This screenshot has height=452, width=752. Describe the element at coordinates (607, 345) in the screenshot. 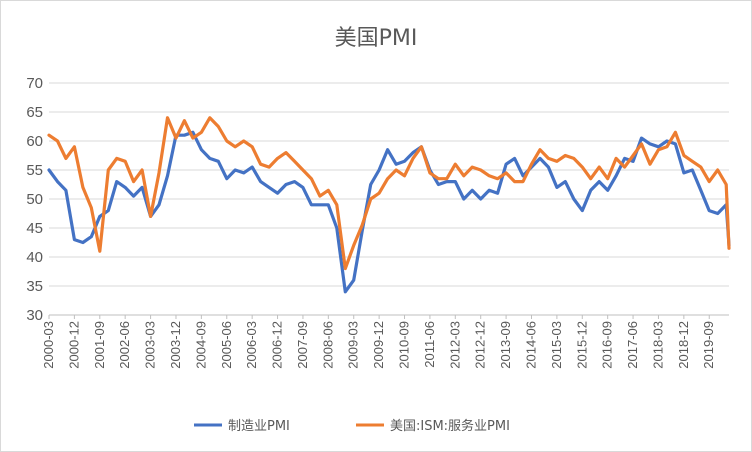

I see `x-tick-label: 2016-09` at that location.